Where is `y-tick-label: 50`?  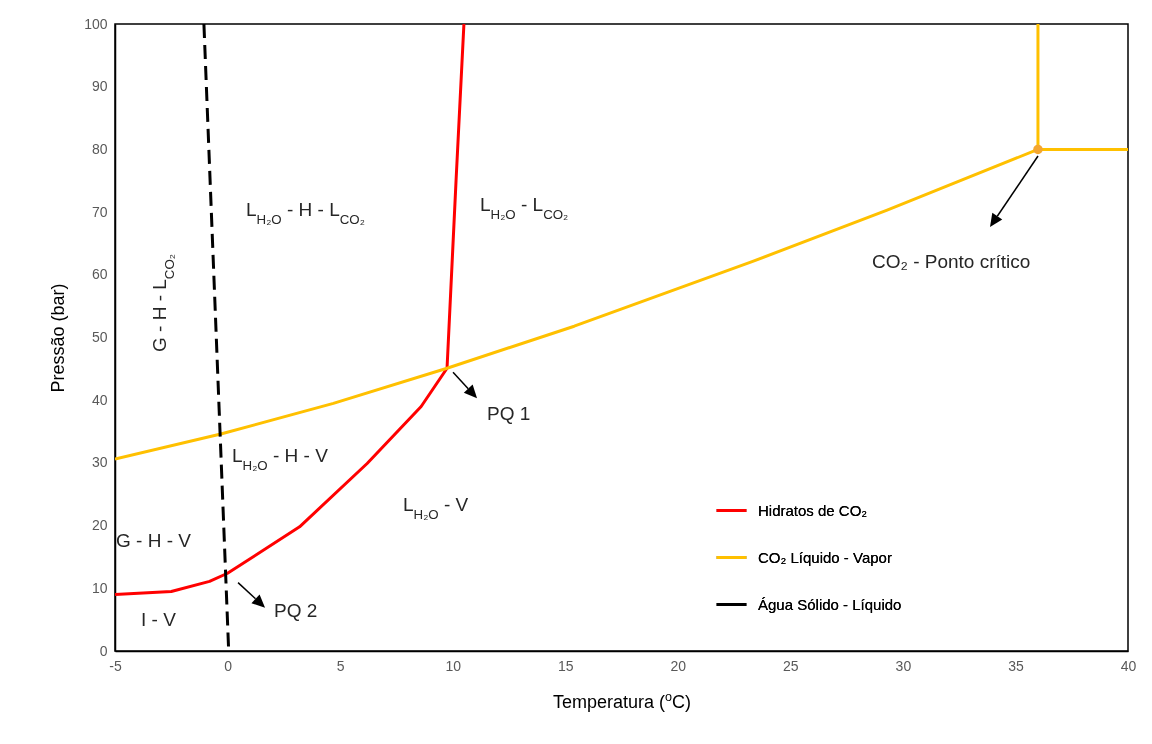 y-tick-label: 50 is located at coordinates (99, 337).